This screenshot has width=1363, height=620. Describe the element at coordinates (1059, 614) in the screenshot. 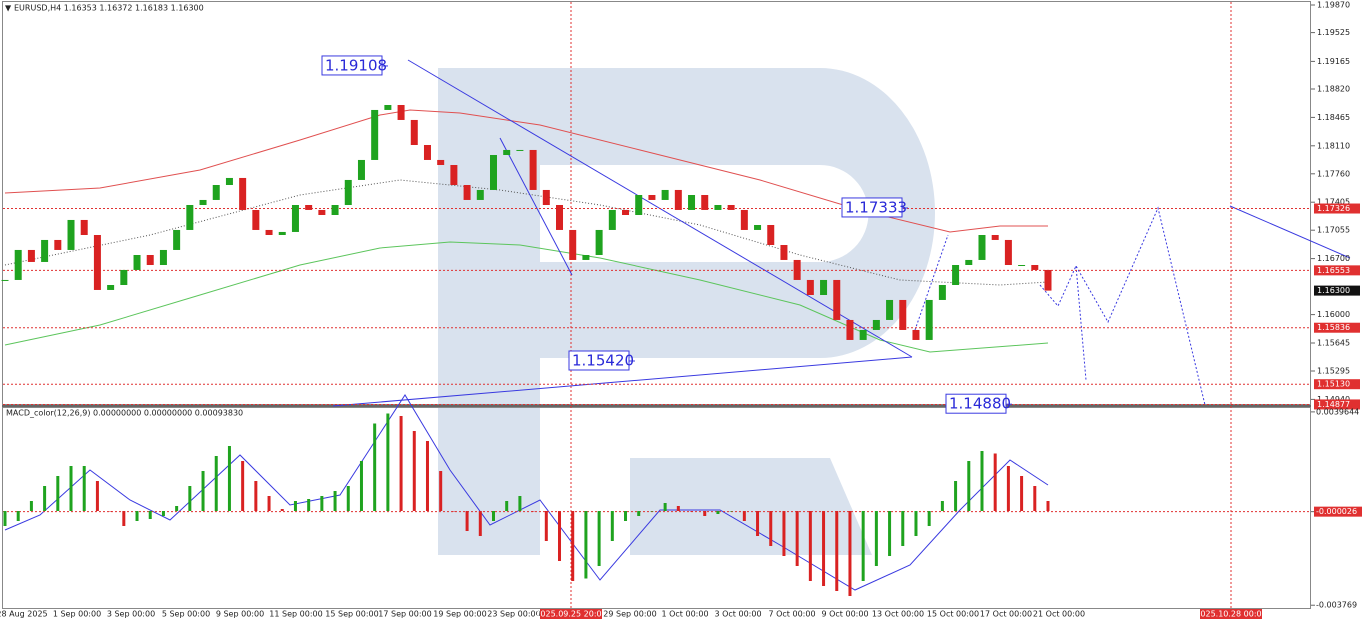

I see `x-tick-label: 21 Oct 00:00` at that location.